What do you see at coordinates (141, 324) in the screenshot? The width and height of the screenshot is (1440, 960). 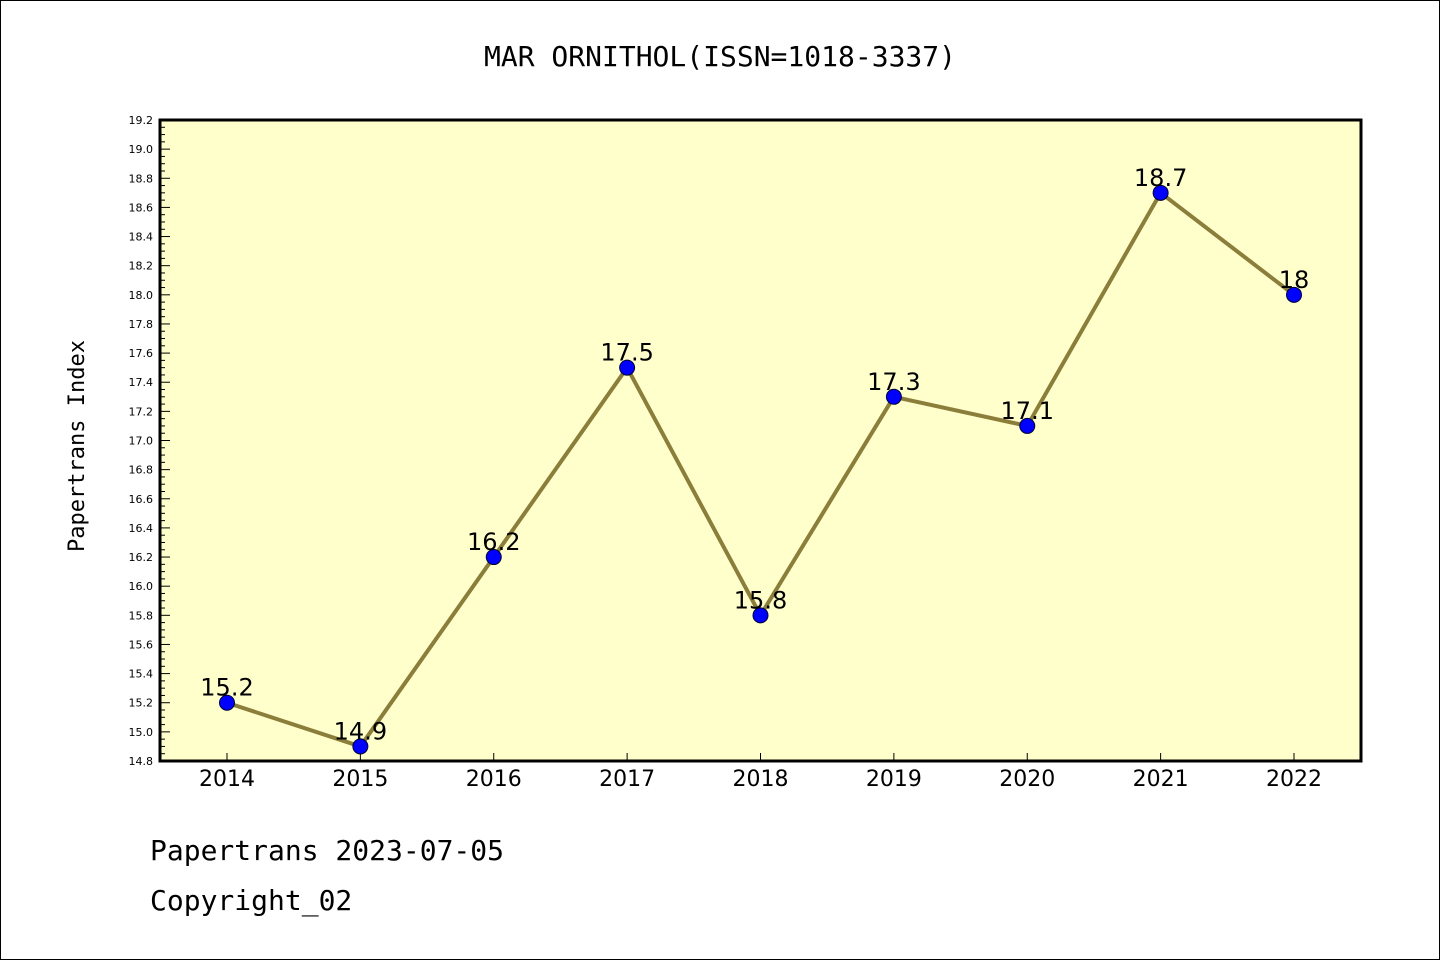 I see `y-tick-label: 17.8` at bounding box center [141, 324].